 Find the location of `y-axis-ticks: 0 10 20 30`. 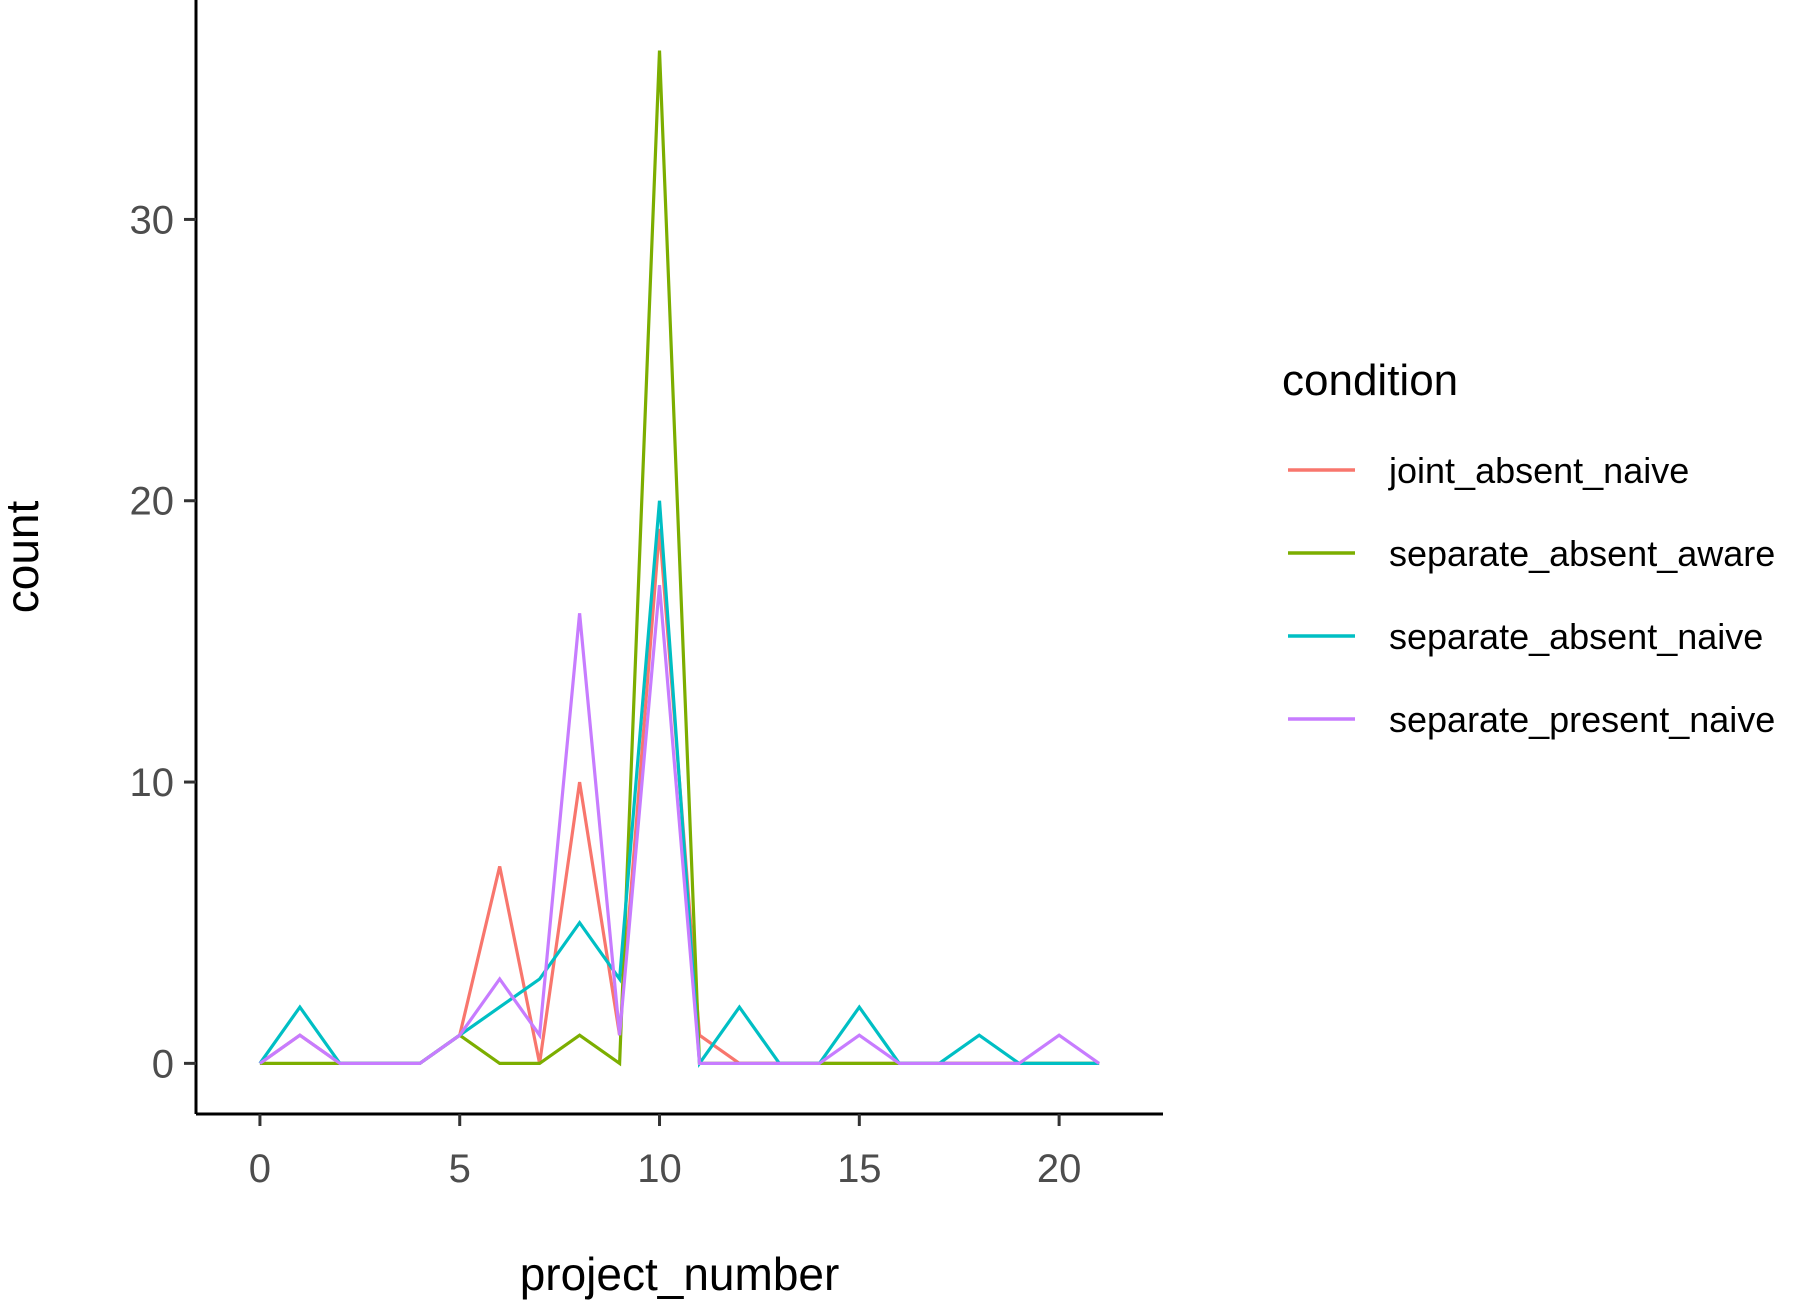

y-axis-ticks: 0 10 20 30 is located at coordinates (163, 642).